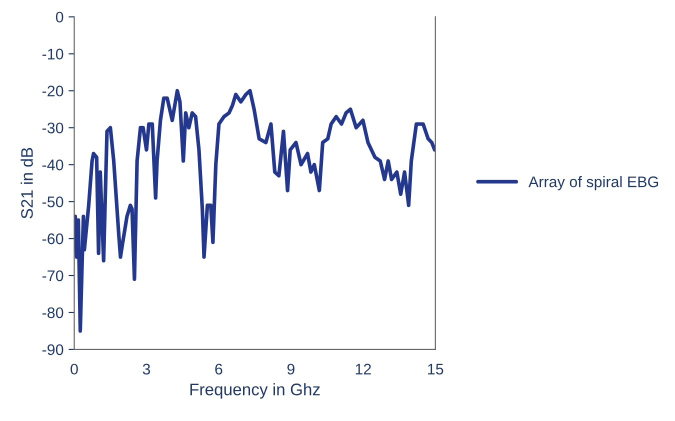 The image size is (675, 421). What do you see at coordinates (218, 369) in the screenshot?
I see `x-tick-label: 6` at bounding box center [218, 369].